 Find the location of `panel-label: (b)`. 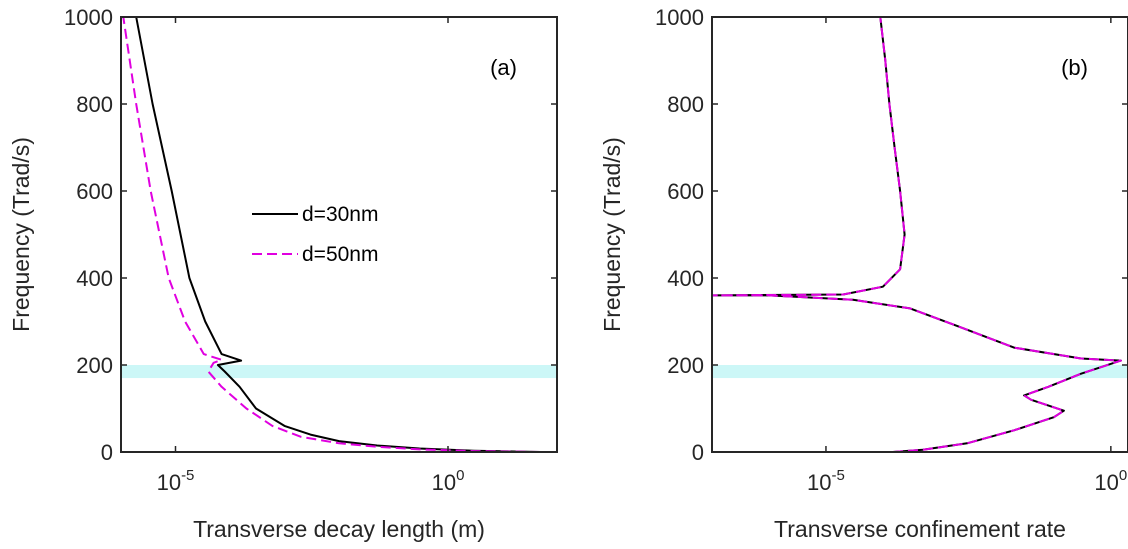

panel-label: (b) is located at coordinates (1074, 67).